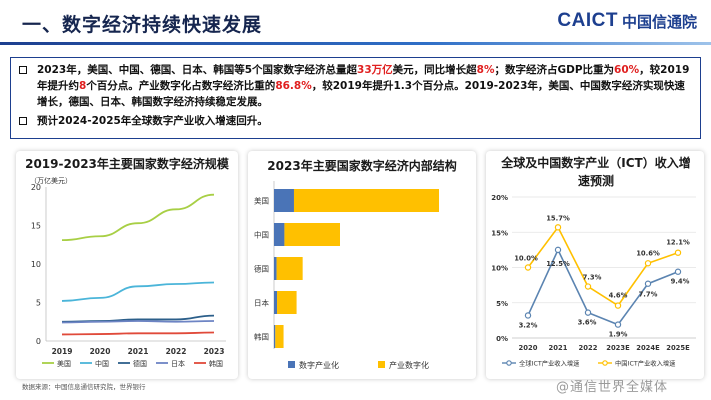 The height and width of the screenshot is (400, 711). I want to click on chart3-x-tick-label: 2025E, so click(678, 348).